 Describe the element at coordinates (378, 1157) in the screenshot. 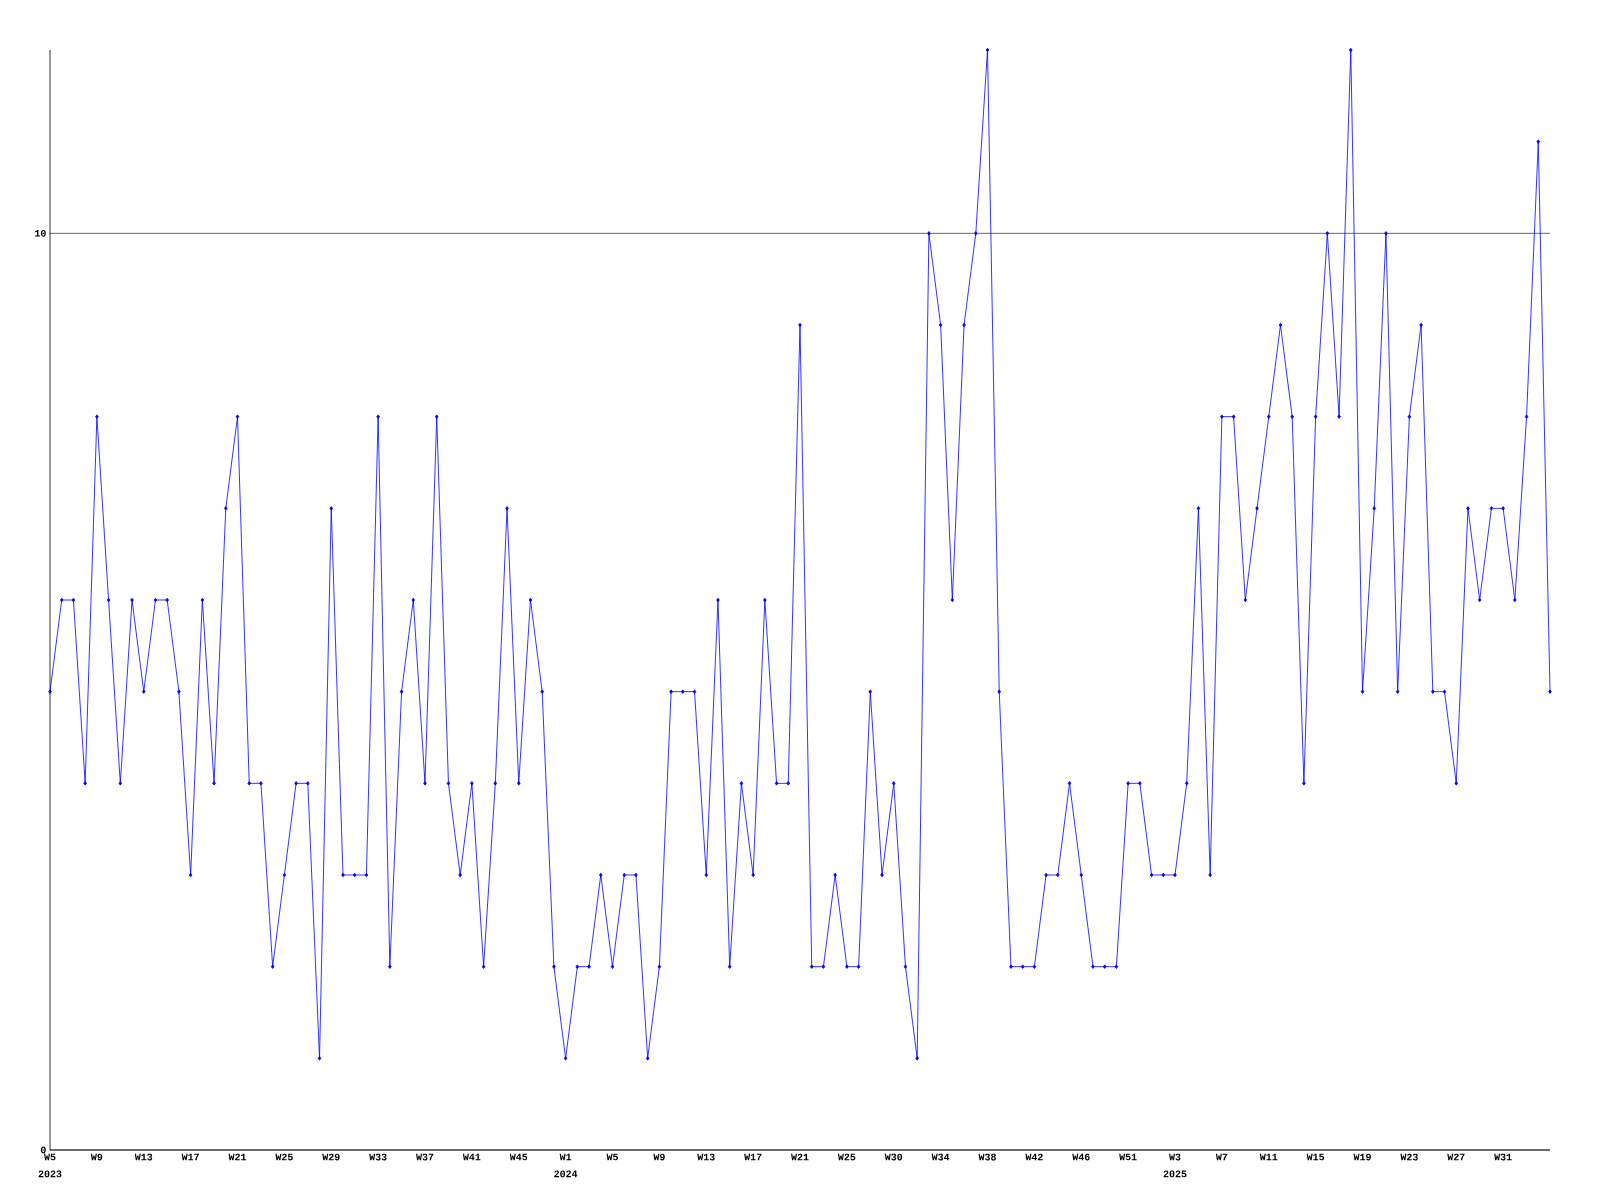

I see `x-tick-label: W33` at that location.